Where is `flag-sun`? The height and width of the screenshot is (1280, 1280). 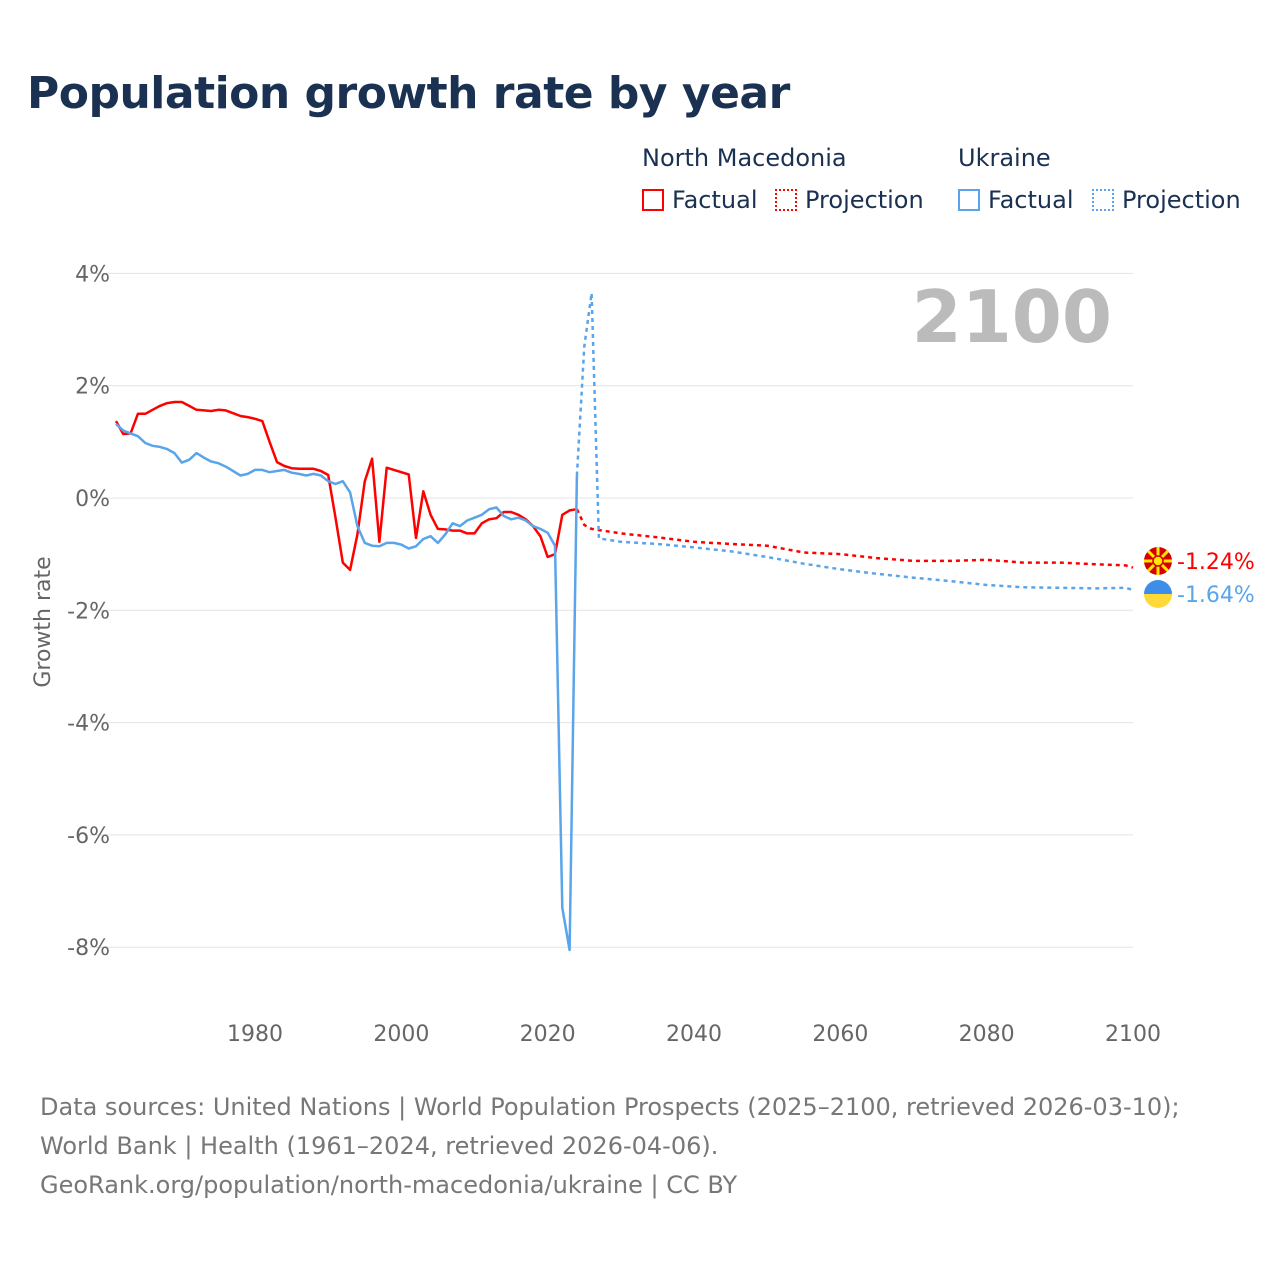 flag-sun is located at coordinates (1158, 561).